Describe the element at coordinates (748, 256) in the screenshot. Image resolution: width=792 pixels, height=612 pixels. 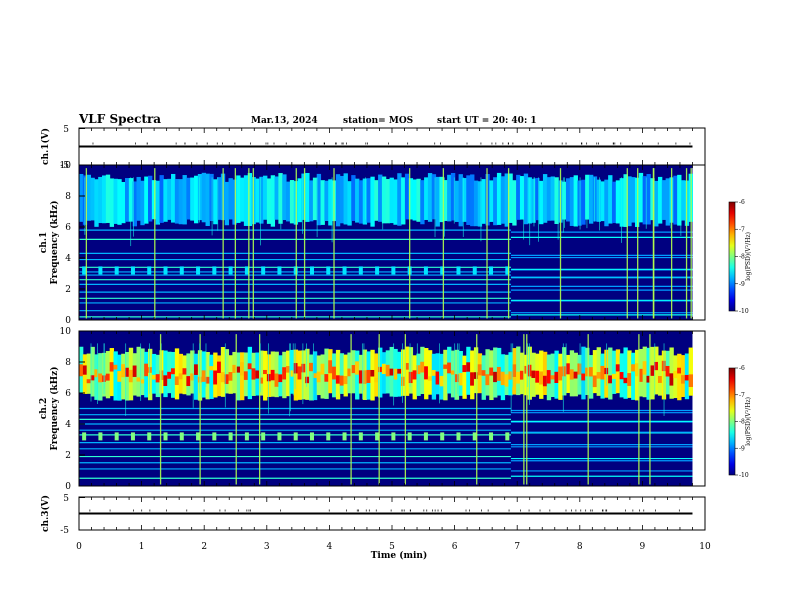
I see `colorbar-label: log(PSD)(V²/Hz)` at that location.